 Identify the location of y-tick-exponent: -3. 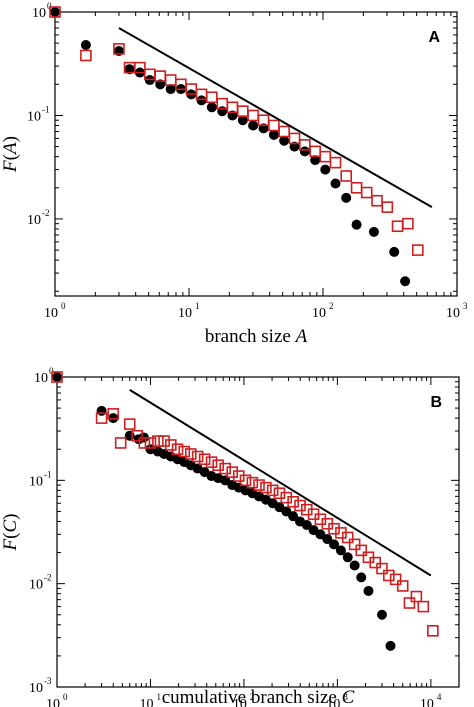
(48, 681).